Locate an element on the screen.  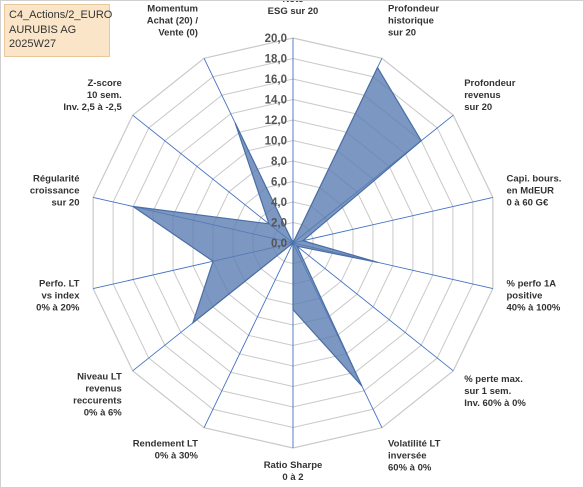
tick-label: 2,0 is located at coordinates (279, 224).